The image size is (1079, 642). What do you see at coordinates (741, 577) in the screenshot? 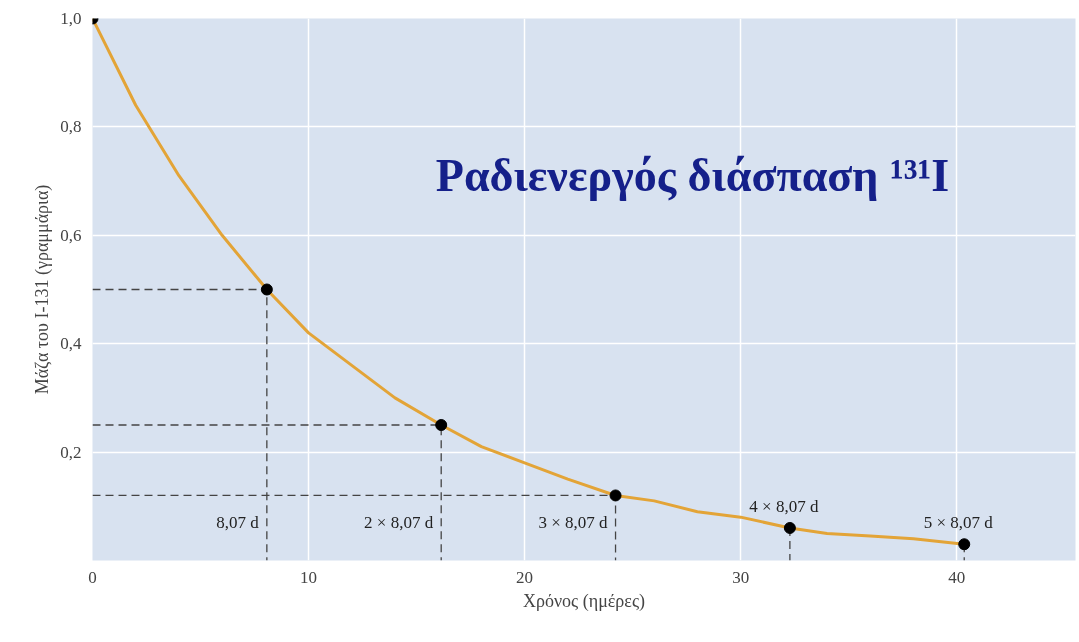
I see `x-tick-label: 30` at bounding box center [741, 577].